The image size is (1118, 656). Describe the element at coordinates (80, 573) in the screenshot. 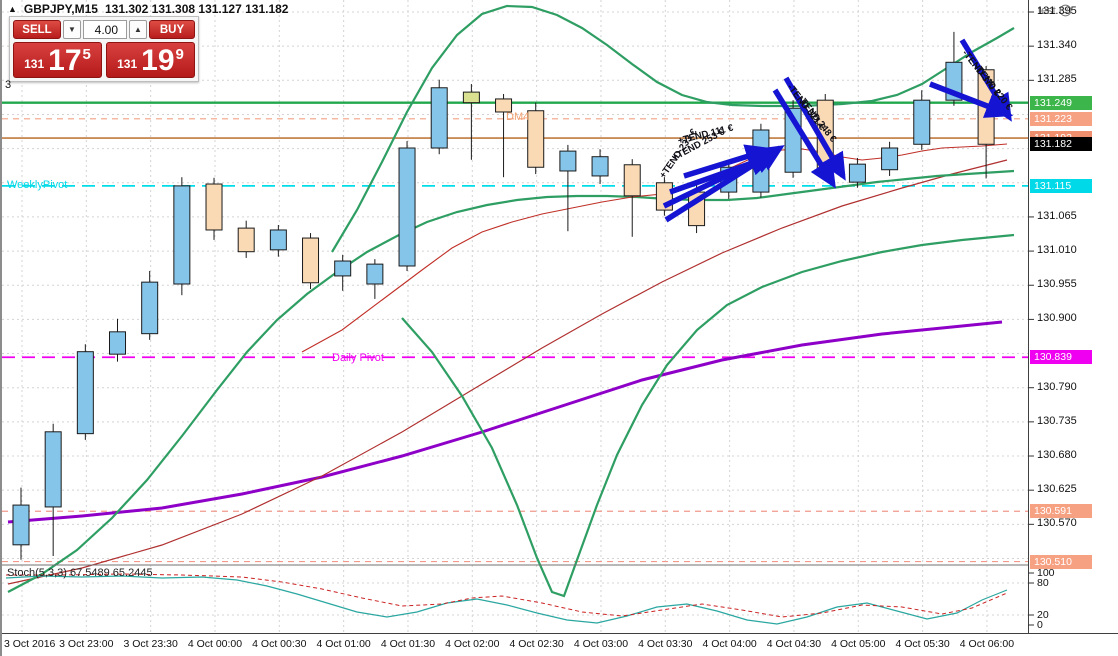

I see `stoch-indicator-label: Stoch(5,3,3) 67.5489 65.2445` at that location.